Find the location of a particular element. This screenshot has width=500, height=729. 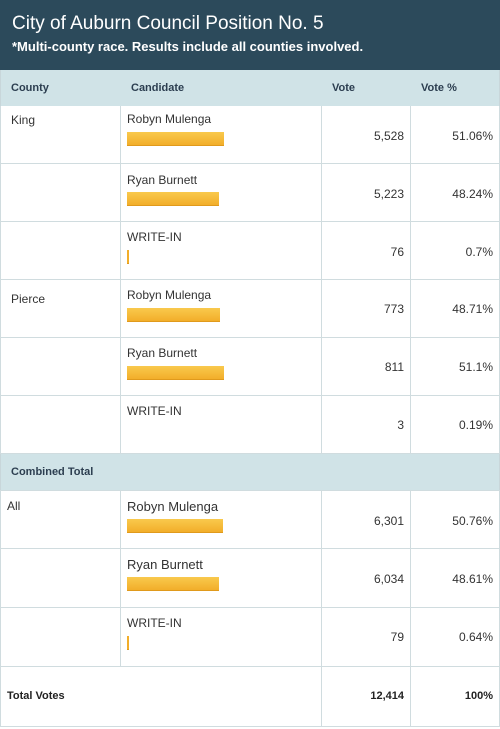

table-row: Ryan Burnett 811 51.1% is located at coordinates (250, 367).